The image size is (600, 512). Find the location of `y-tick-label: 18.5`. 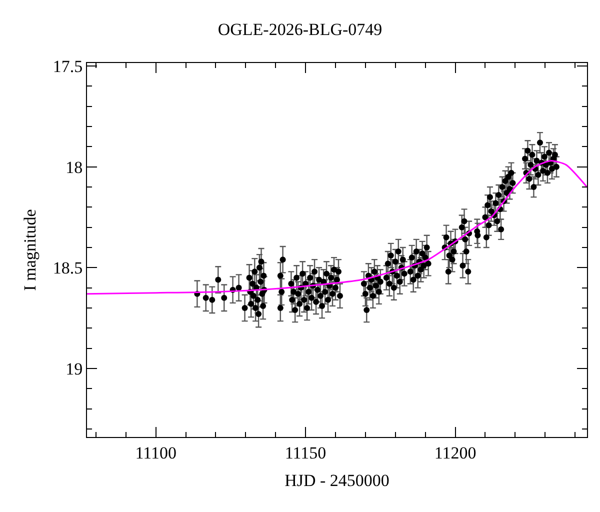

y-tick-label: 18.5 is located at coordinates (67, 268).